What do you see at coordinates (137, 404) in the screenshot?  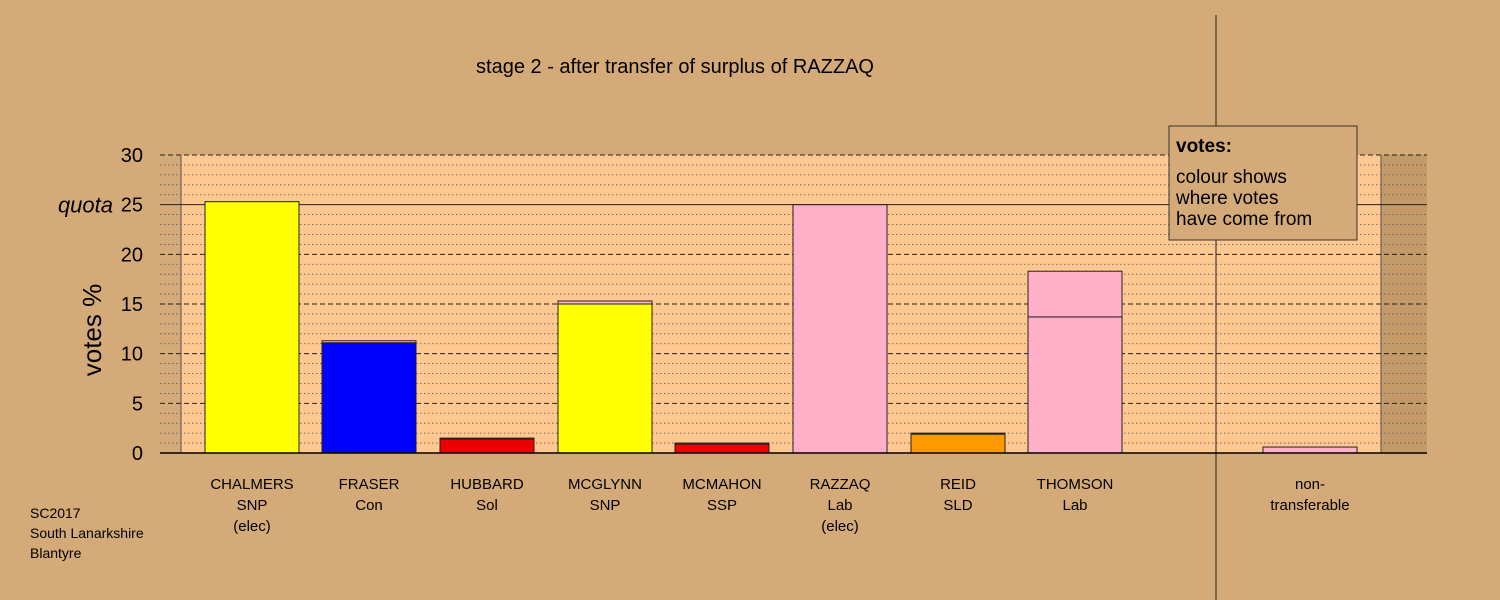 I see `y-tick-label: 5` at bounding box center [137, 404].